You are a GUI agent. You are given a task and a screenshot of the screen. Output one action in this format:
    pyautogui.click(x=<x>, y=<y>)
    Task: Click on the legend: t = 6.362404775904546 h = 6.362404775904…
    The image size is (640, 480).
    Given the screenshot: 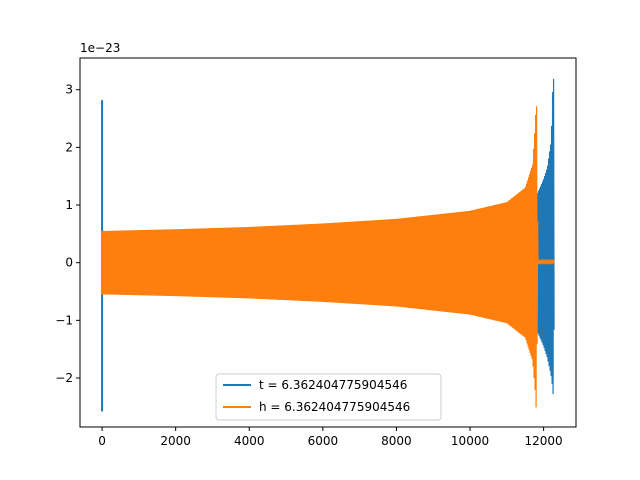 What is the action you would take?
    pyautogui.click(x=328, y=397)
    